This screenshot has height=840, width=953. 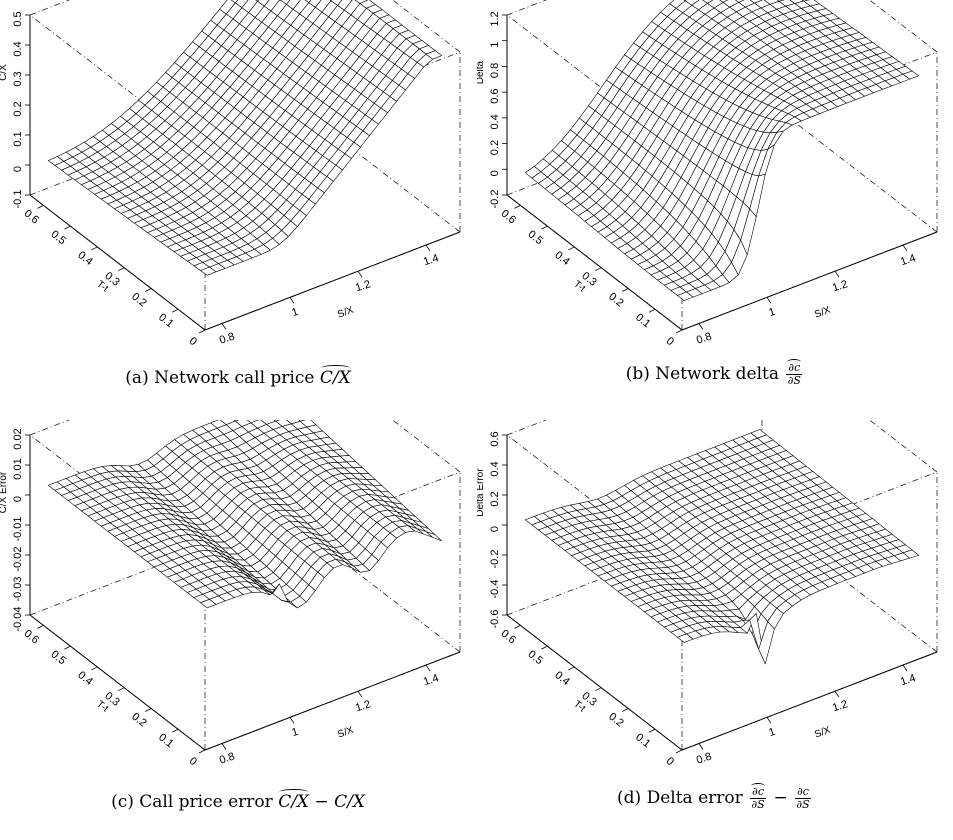 What do you see at coordinates (18, 528) in the screenshot?
I see `z-tick-label: -0.01` at bounding box center [18, 528].